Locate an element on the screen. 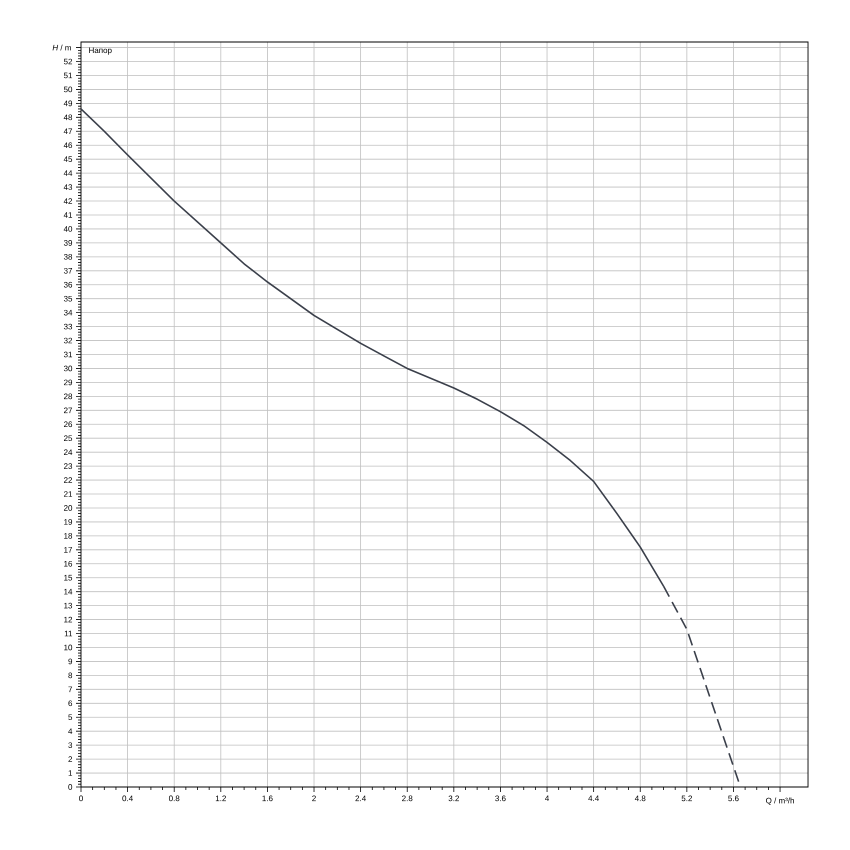 The image size is (850, 850). x-tick-label: 0 is located at coordinates (81, 799).